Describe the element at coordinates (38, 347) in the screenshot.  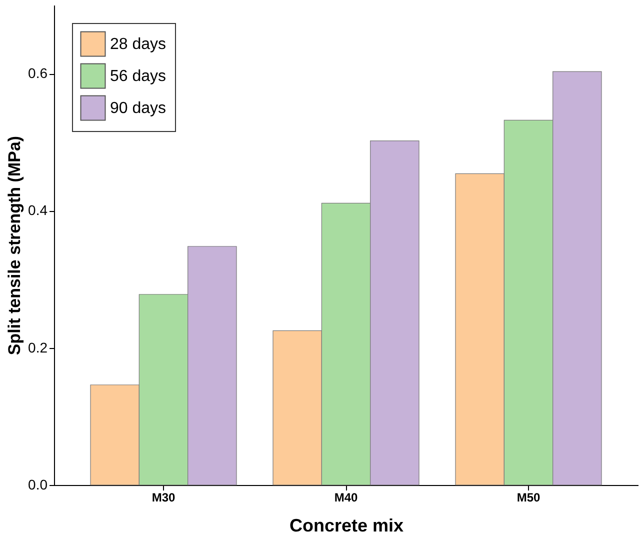
I see `y-tick-label: 0.2` at that location.